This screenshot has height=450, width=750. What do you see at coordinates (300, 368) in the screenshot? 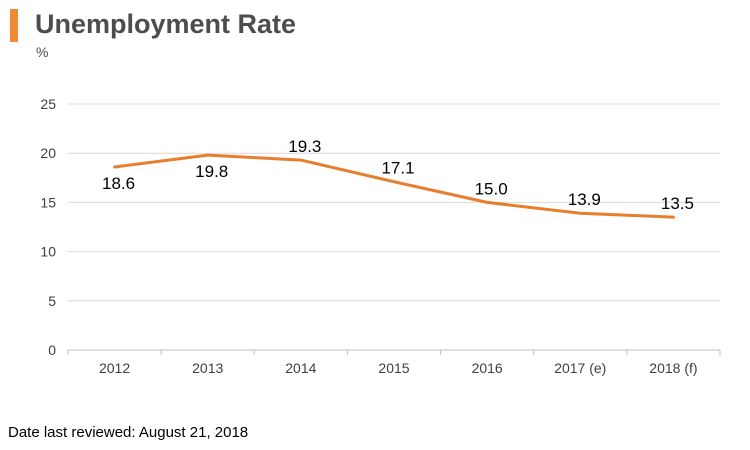
I see `x-tick-label: 2014` at bounding box center [300, 368].